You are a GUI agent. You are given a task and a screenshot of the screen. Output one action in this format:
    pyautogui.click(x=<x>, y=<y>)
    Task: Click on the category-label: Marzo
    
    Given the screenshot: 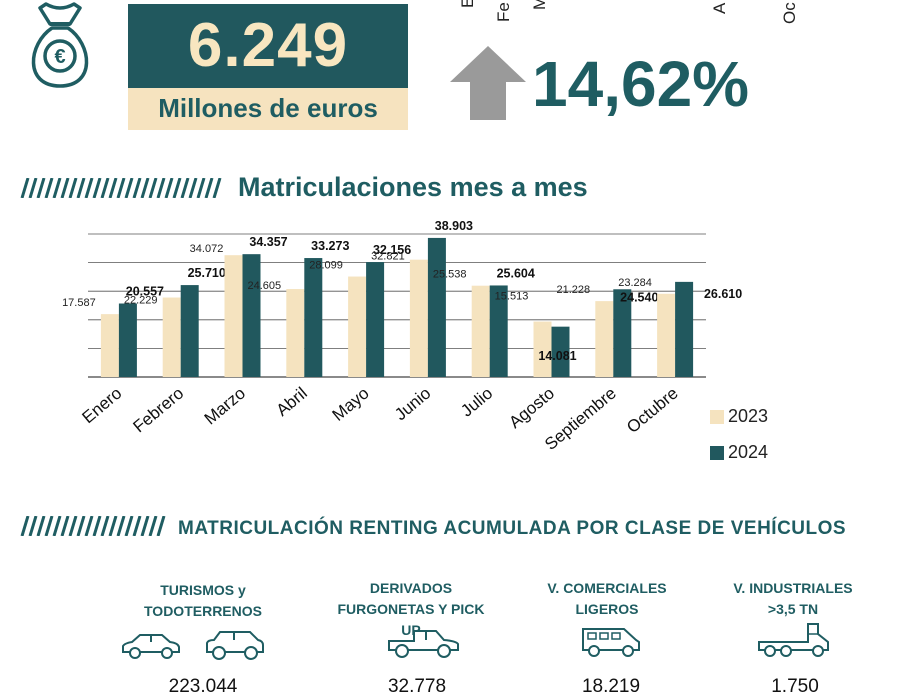 What is the action you would take?
    pyautogui.click(x=225, y=406)
    